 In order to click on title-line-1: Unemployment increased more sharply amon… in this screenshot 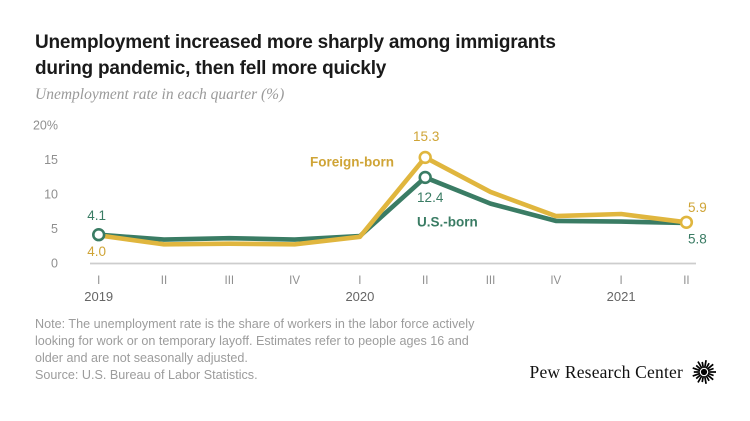, I will do `click(295, 42)`.